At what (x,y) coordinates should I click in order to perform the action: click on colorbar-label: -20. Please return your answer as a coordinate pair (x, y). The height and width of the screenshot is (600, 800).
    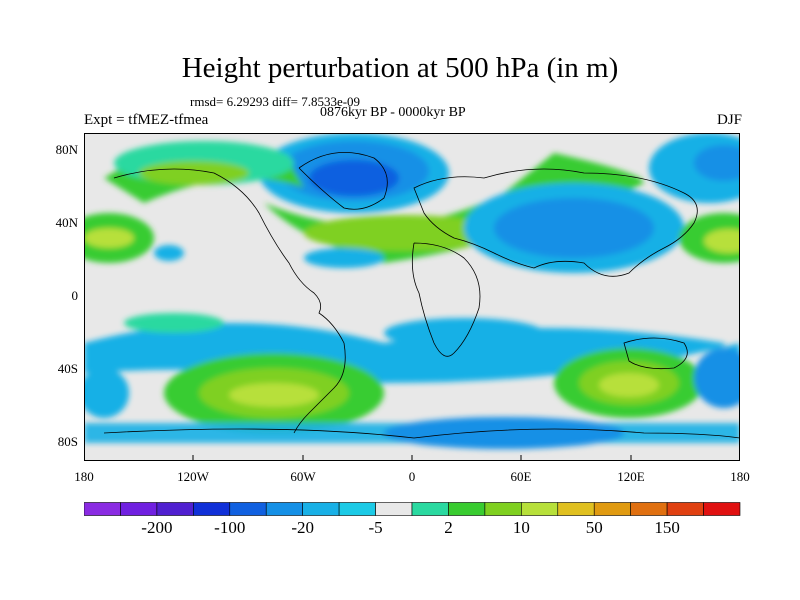
    Looking at the image, I should click on (302, 527).